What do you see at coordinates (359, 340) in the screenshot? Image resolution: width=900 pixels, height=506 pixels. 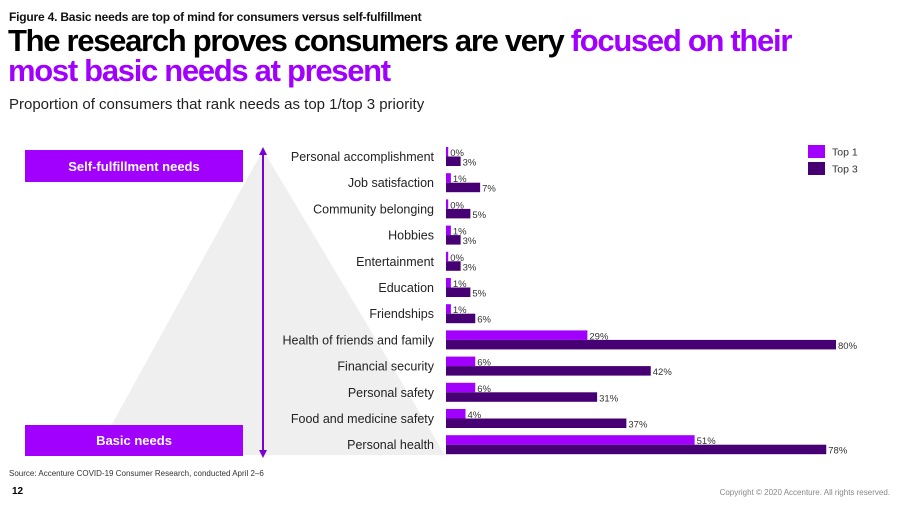 I see `category-label: Health of friends and family` at bounding box center [359, 340].